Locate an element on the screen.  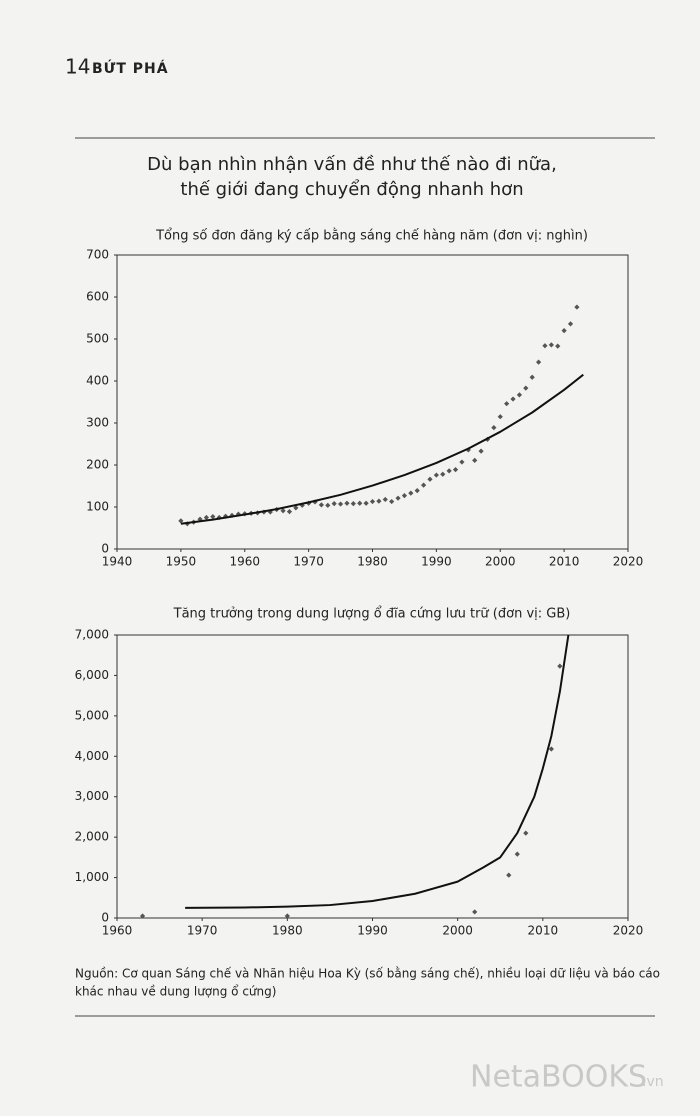
y-tick-label: 6,000 is located at coordinates (92, 675).